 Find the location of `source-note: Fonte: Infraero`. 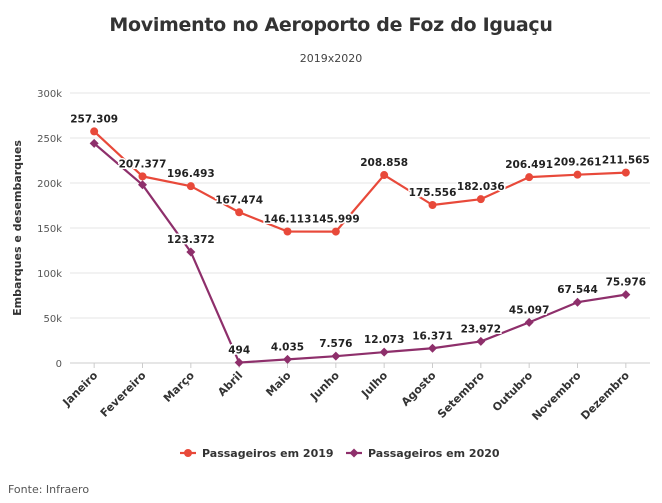

source-note: Fonte: Infraero is located at coordinates (49, 489).